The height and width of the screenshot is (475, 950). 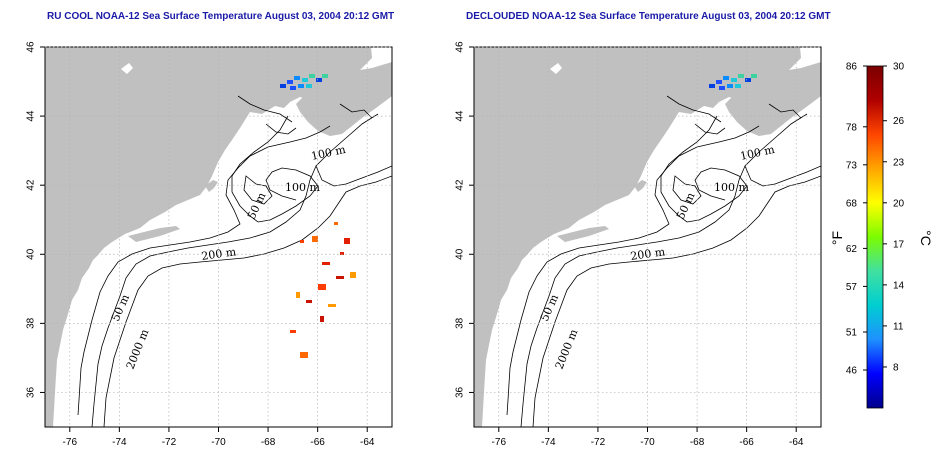 What do you see at coordinates (899, 162) in the screenshot?
I see `celsius-tick-label: 23` at bounding box center [899, 162].